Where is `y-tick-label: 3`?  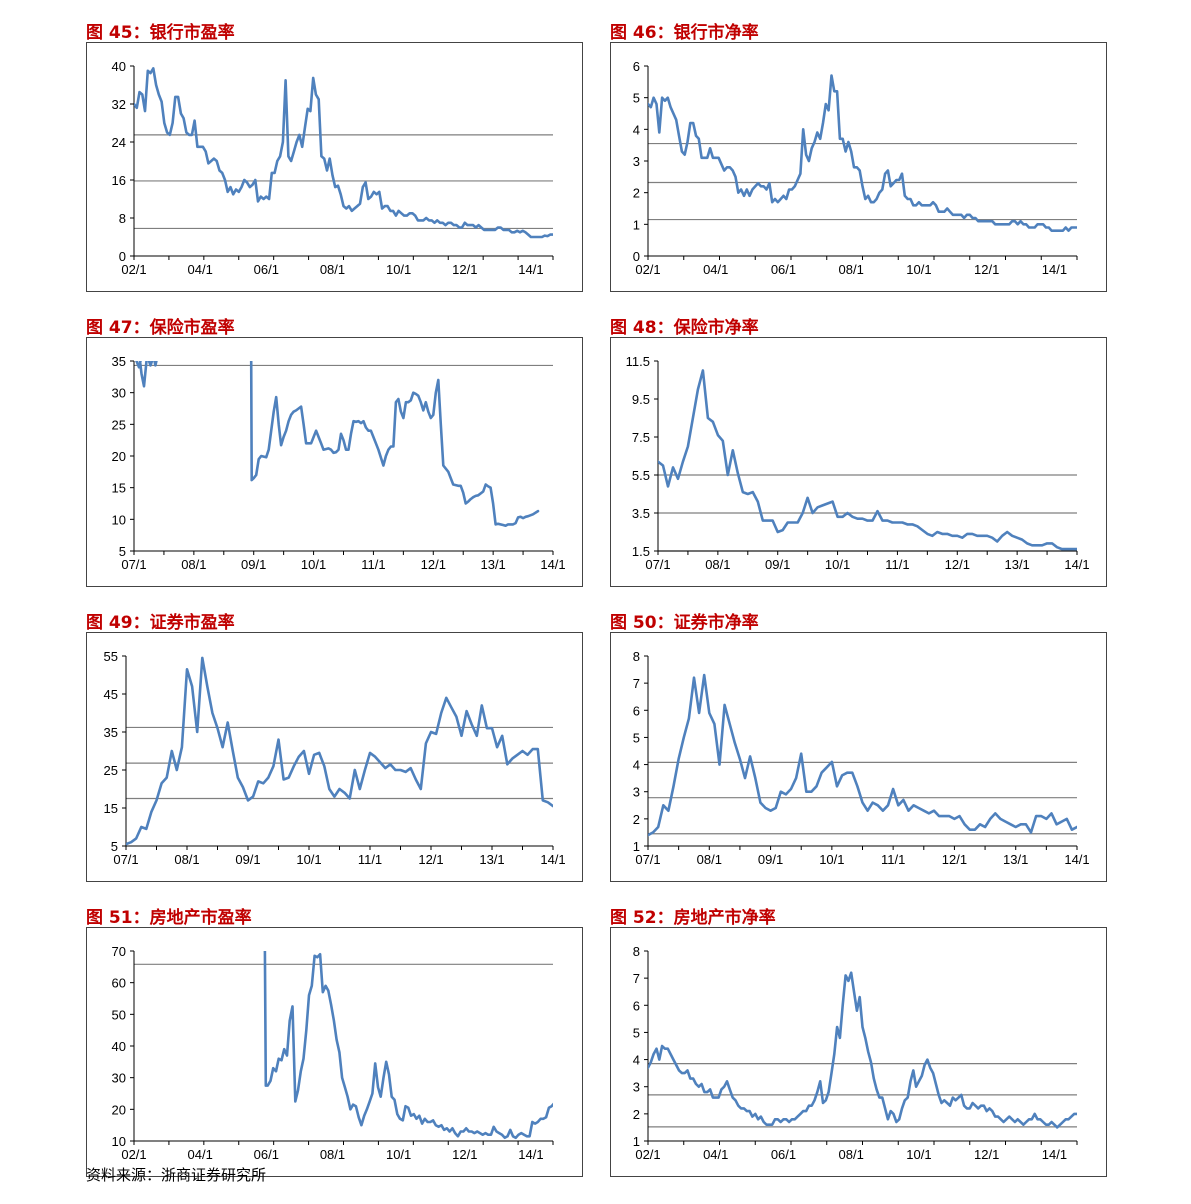 y-tick-label: 3 is located at coordinates (636, 1087).